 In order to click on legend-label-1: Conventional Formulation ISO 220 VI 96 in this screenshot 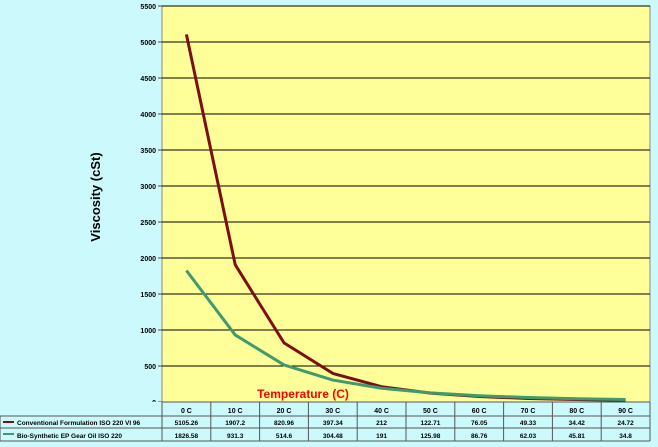, I will do `click(79, 423)`.